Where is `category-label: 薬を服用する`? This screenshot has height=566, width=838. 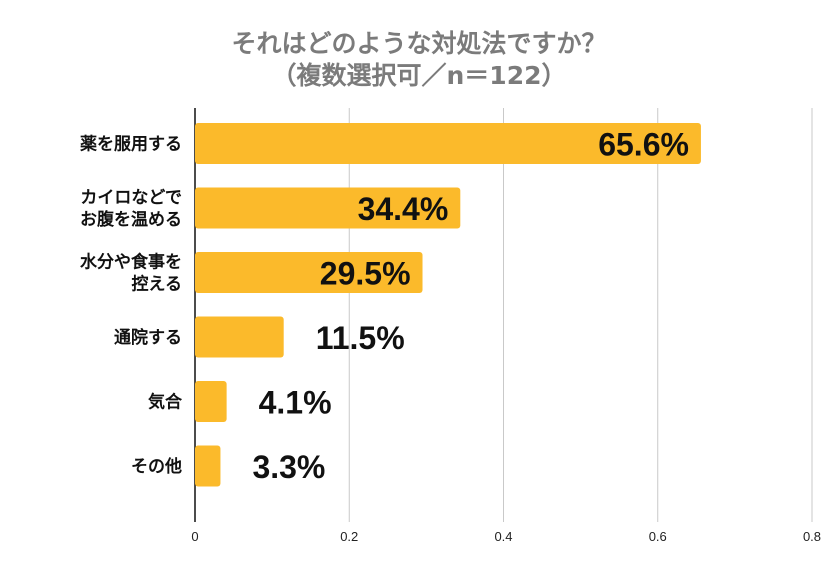 category-label: 薬を服用する is located at coordinates (131, 145).